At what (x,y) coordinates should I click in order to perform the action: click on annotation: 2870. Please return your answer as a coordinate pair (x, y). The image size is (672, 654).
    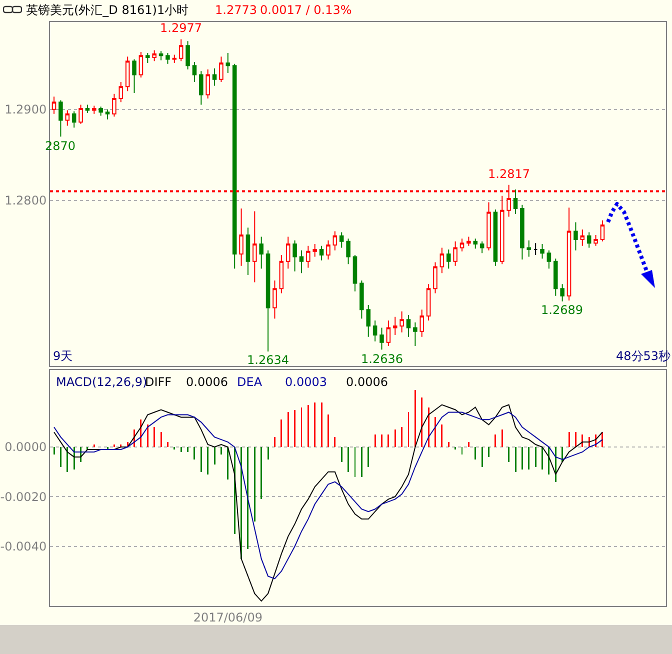
    Looking at the image, I should click on (60, 146).